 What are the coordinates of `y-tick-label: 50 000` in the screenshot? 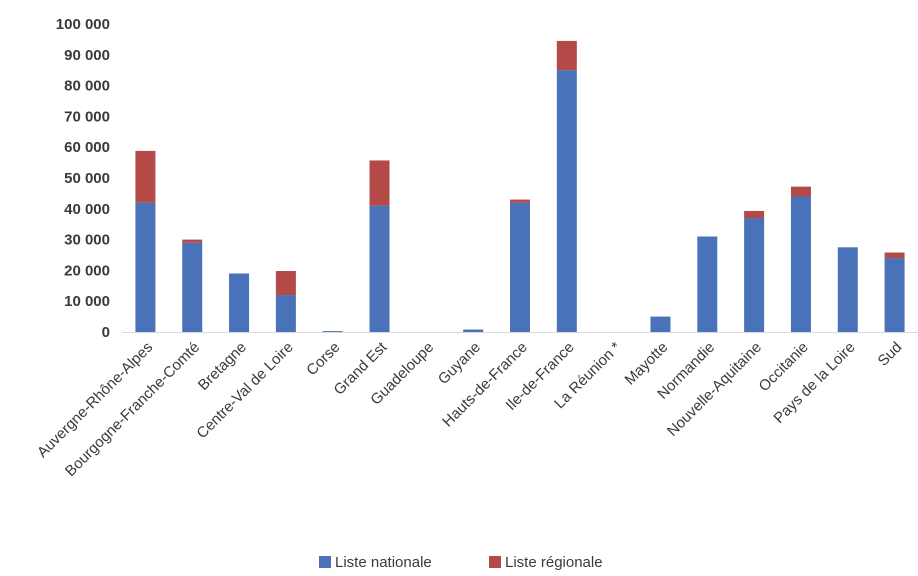 It's located at (87, 178).